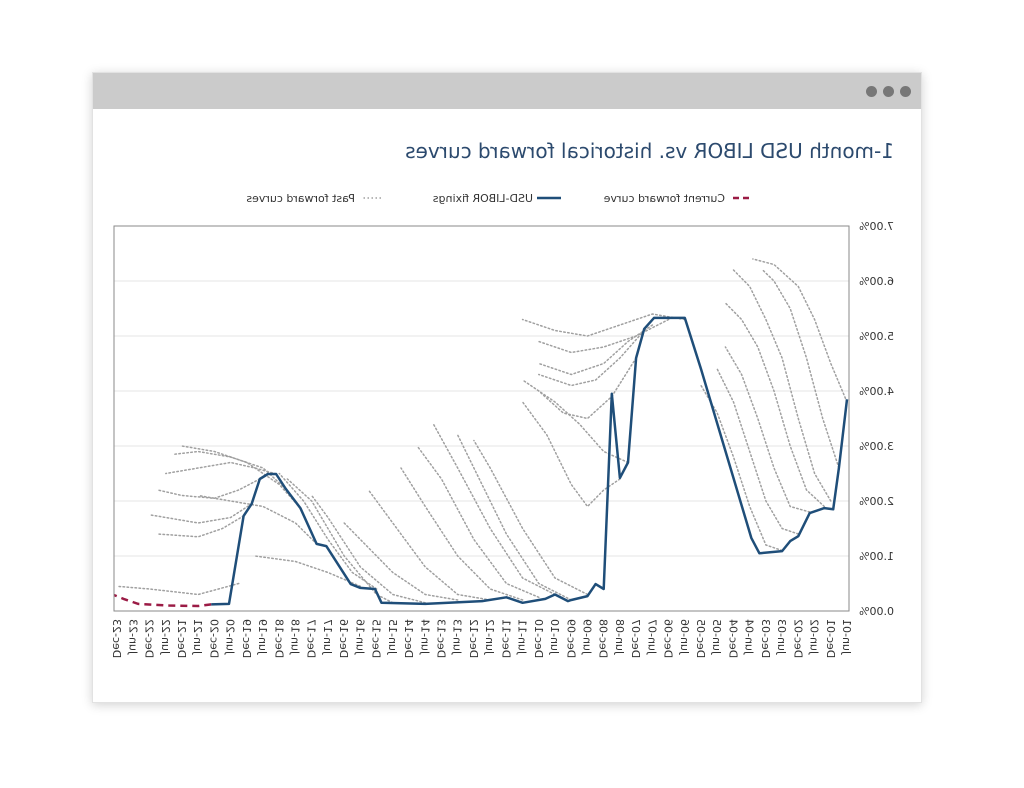 The width and height of the screenshot is (1024, 788). I want to click on x-tick-label: Dec-22, so click(149, 638).